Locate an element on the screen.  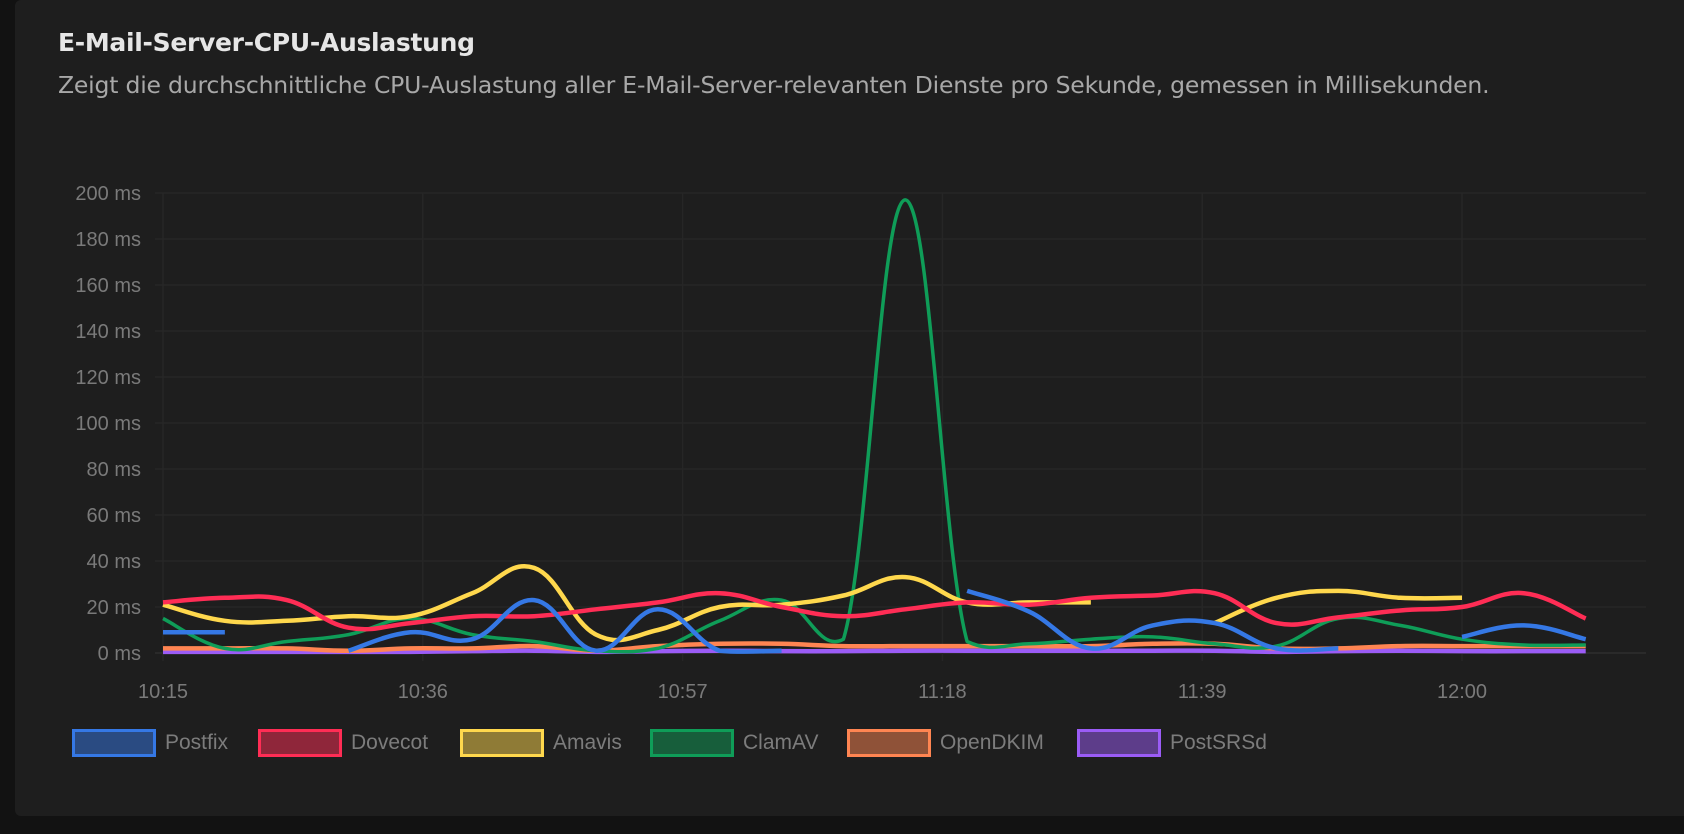
y-tick-label: 200 ms is located at coordinates (108, 194).